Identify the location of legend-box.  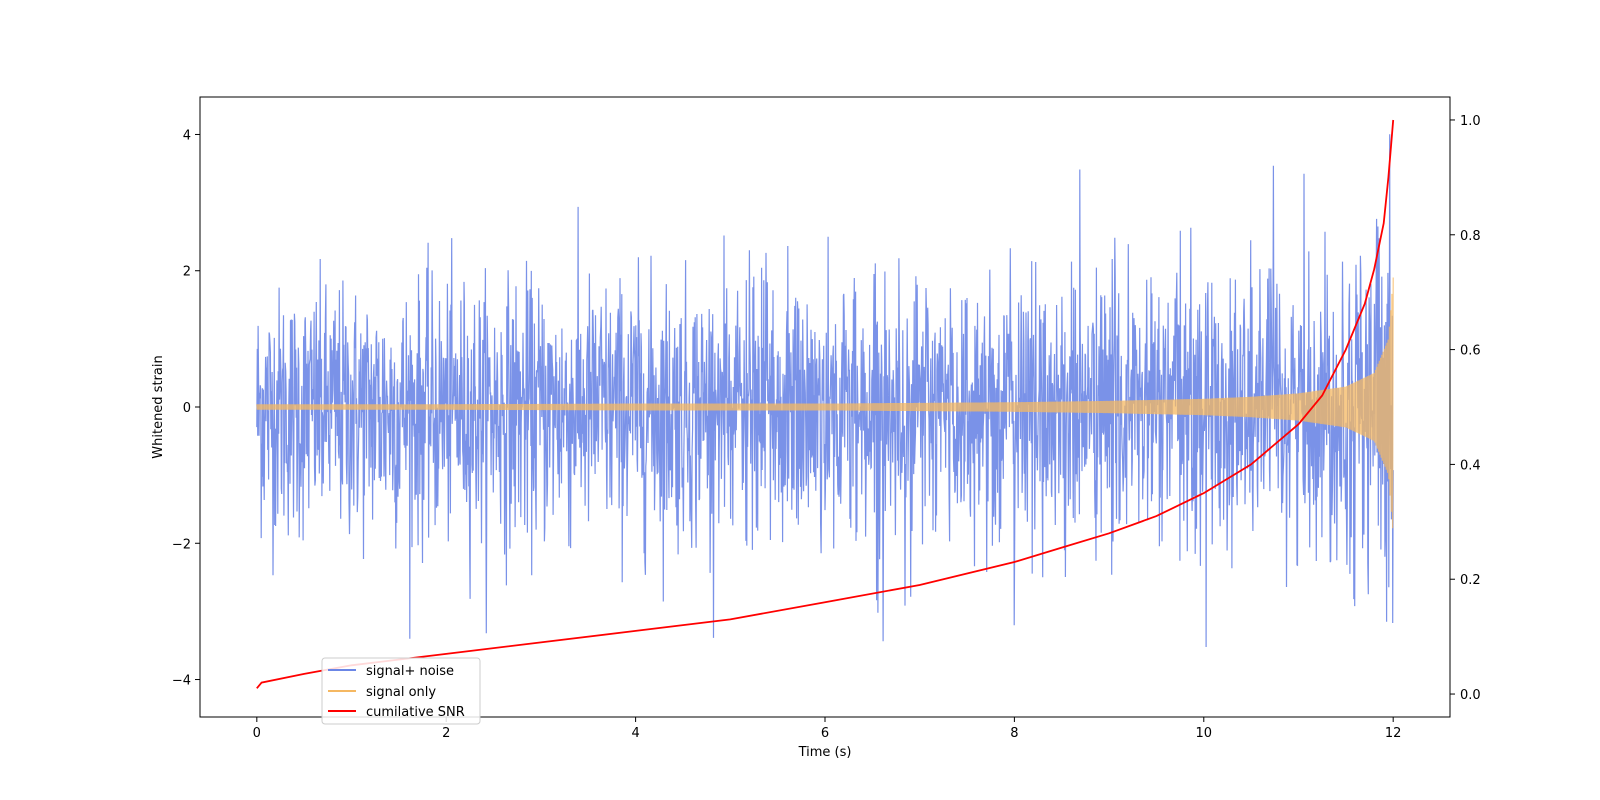
(401, 691).